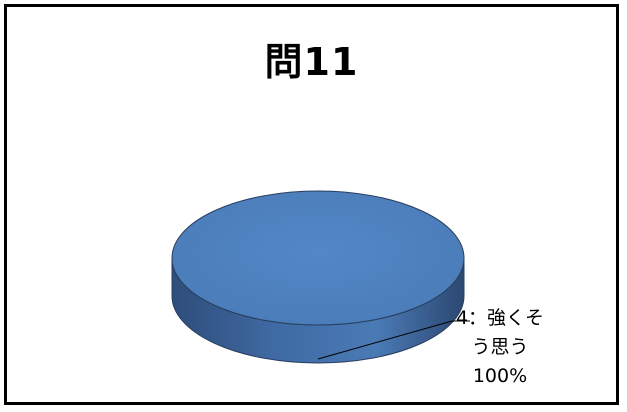  What do you see at coordinates (311, 62) in the screenshot?
I see `chart-title: 問11` at bounding box center [311, 62].